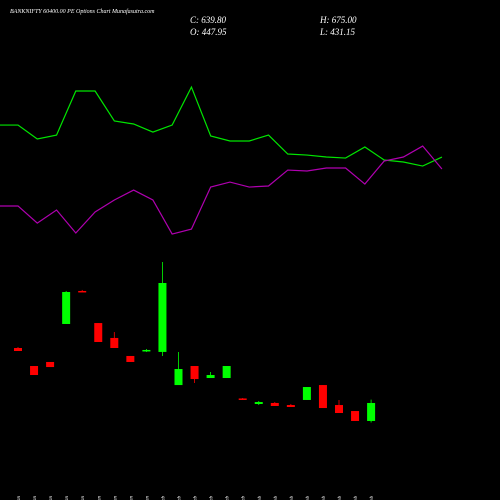  What do you see at coordinates (208, 32) in the screenshot?
I see `ohlc-label: O: 447.95` at bounding box center [208, 32].